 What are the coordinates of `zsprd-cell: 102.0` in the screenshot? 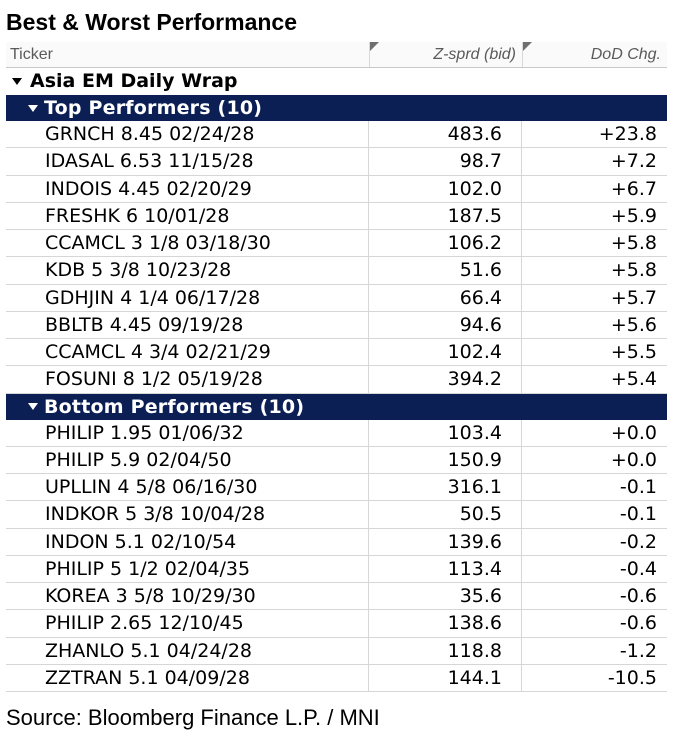 It's located at (445, 188).